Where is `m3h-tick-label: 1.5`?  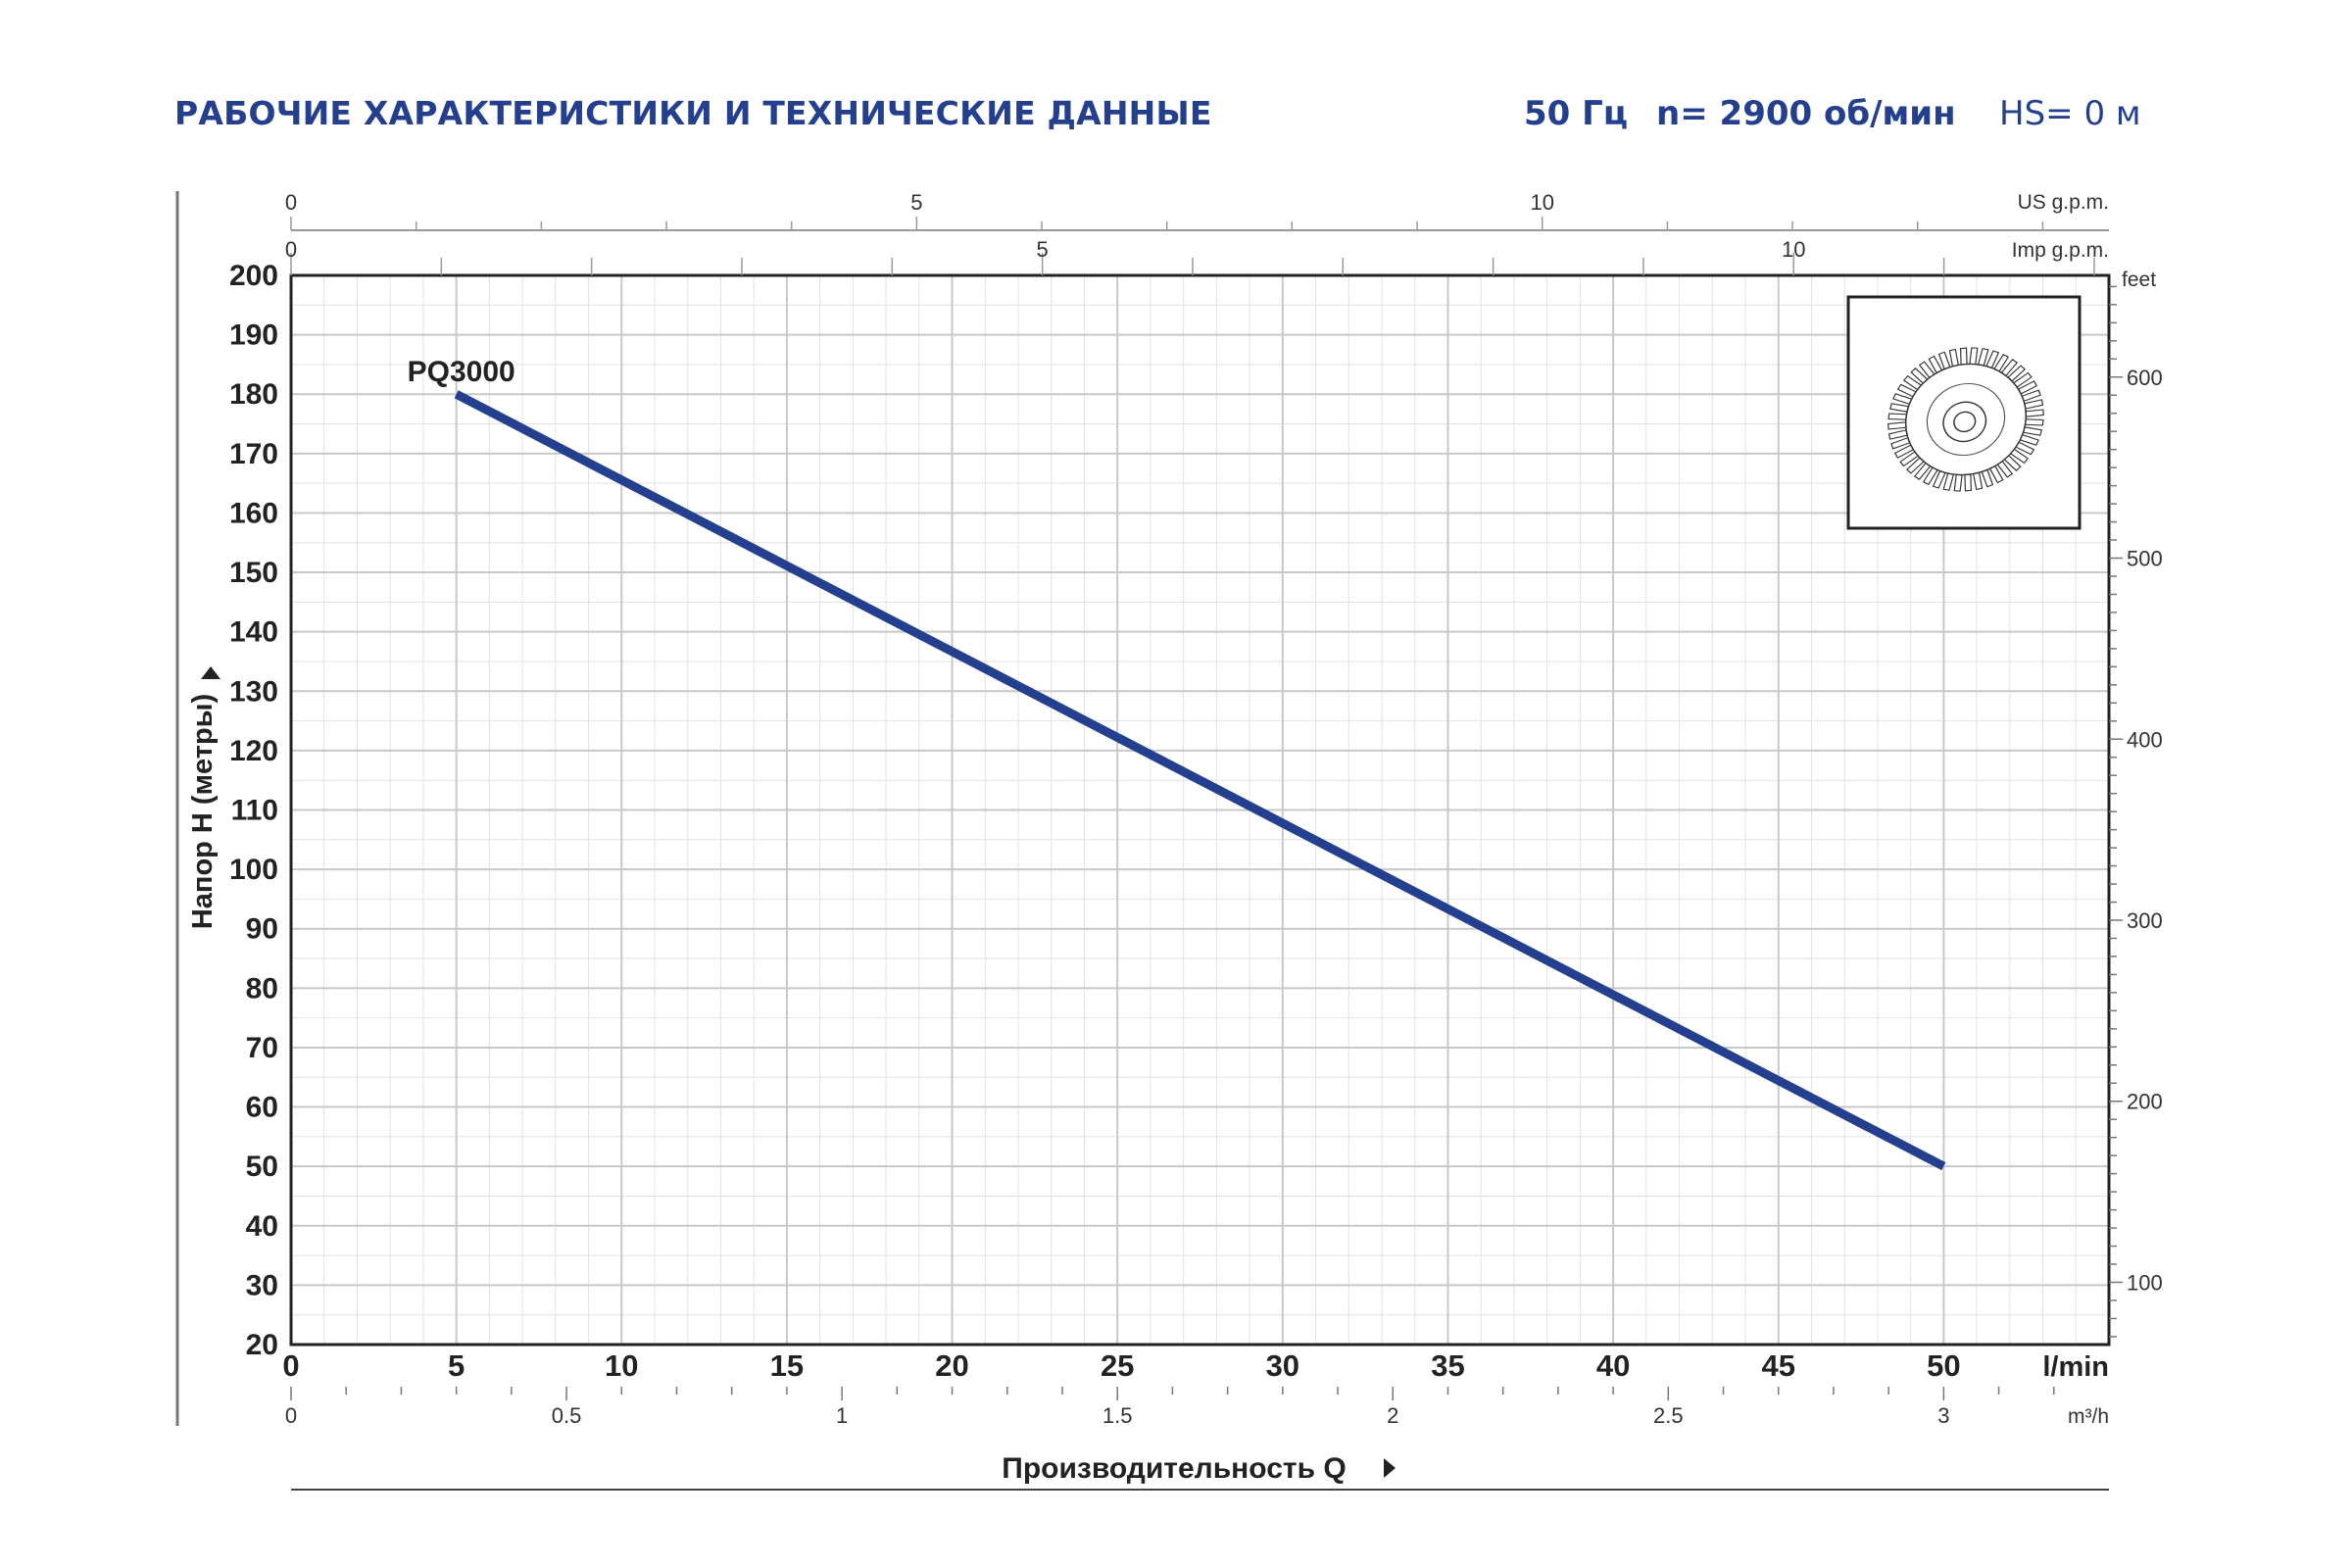 m3h-tick-label: 1.5 is located at coordinates (1117, 1415).